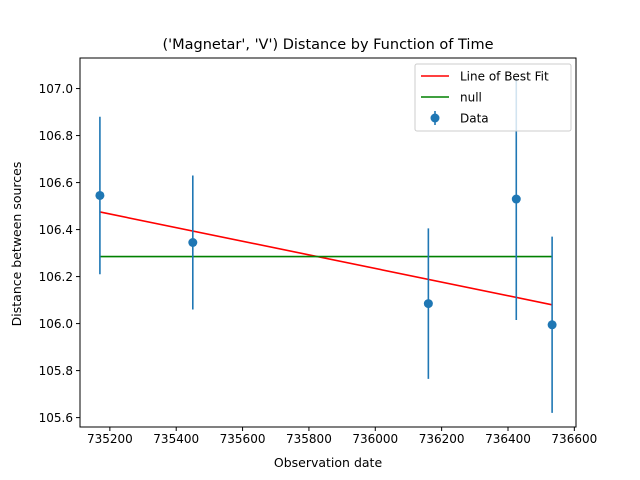 This screenshot has height=480, width=640. What do you see at coordinates (16, 244) in the screenshot?
I see `y-axis-label: Distance between sources` at bounding box center [16, 244].